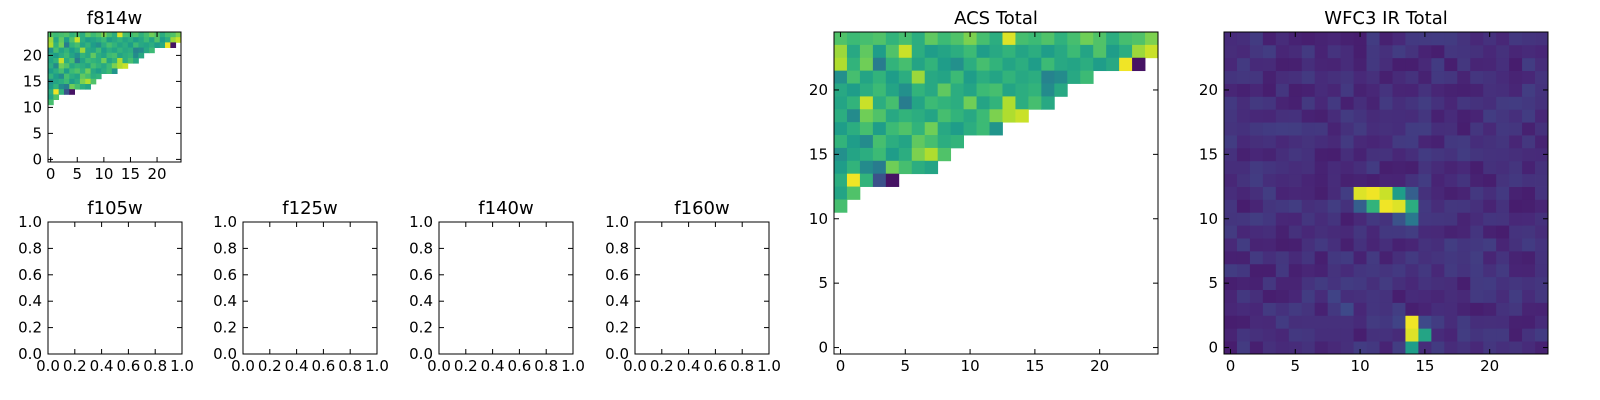 The height and width of the screenshot is (400, 1600). Describe the element at coordinates (310, 288) in the screenshot. I see `axes-frame` at that location.